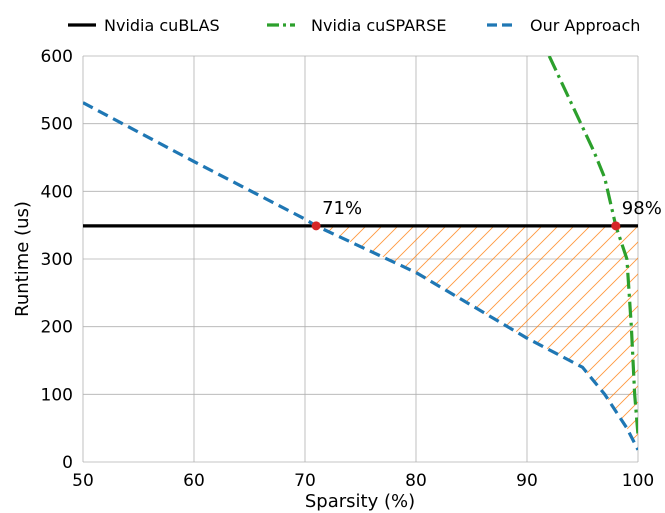 Image resolution: width=665 pixels, height=513 pixels. What do you see at coordinates (67, 463) in the screenshot?
I see `y-tick-label: 0` at bounding box center [67, 463].